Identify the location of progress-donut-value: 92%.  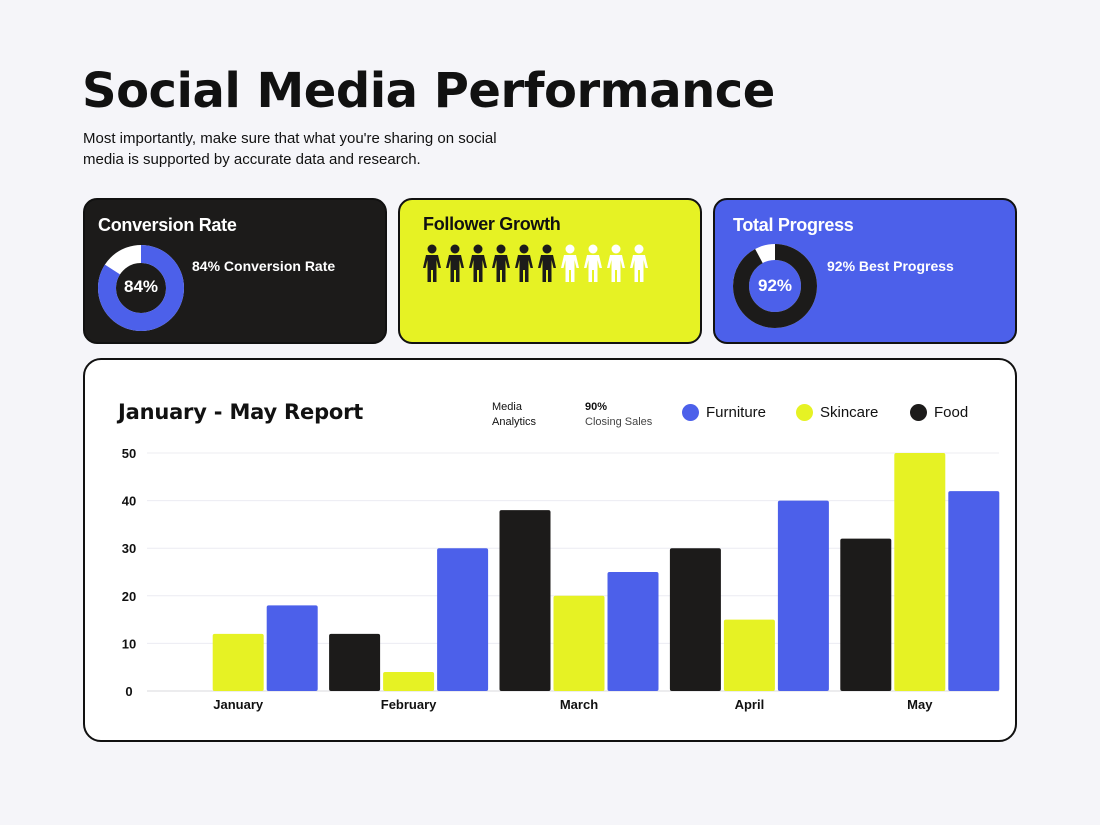
(775, 285).